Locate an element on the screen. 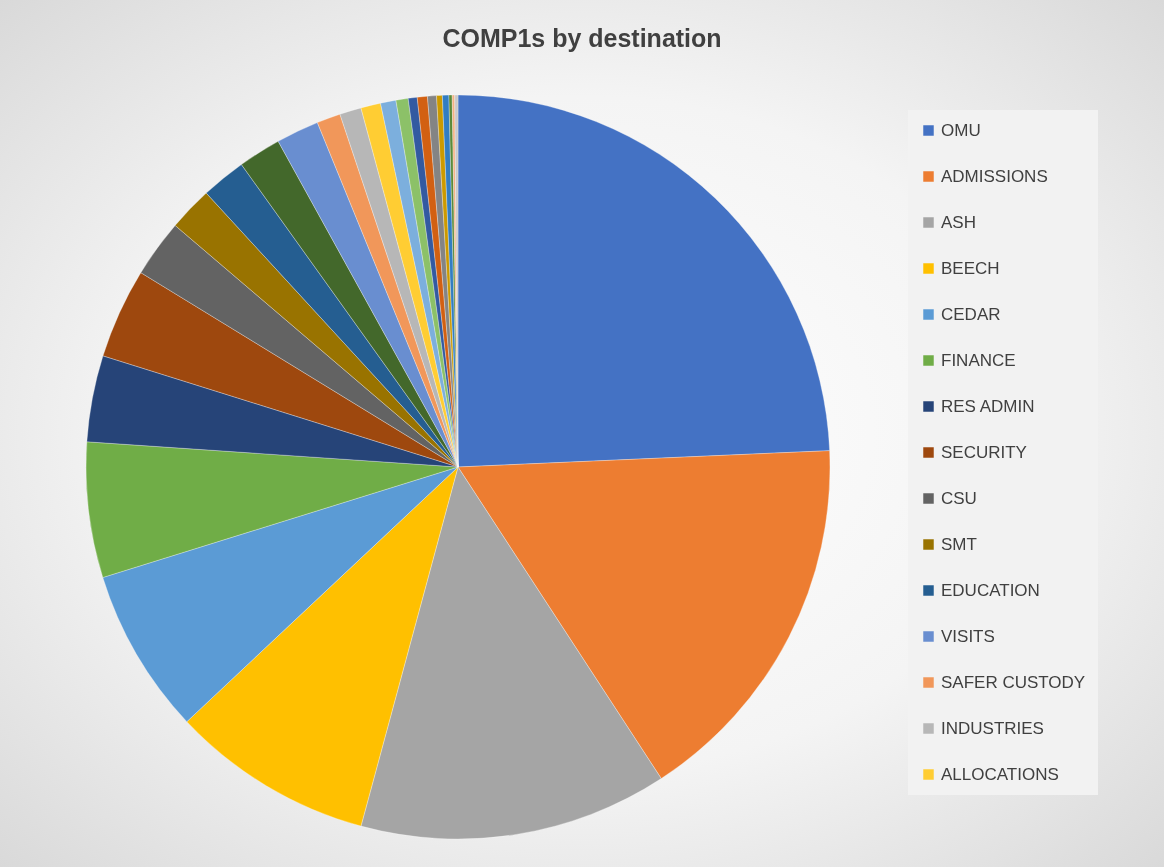 The height and width of the screenshot is (867, 1164). legend-label: SAFER CUSTODY is located at coordinates (1013, 682).